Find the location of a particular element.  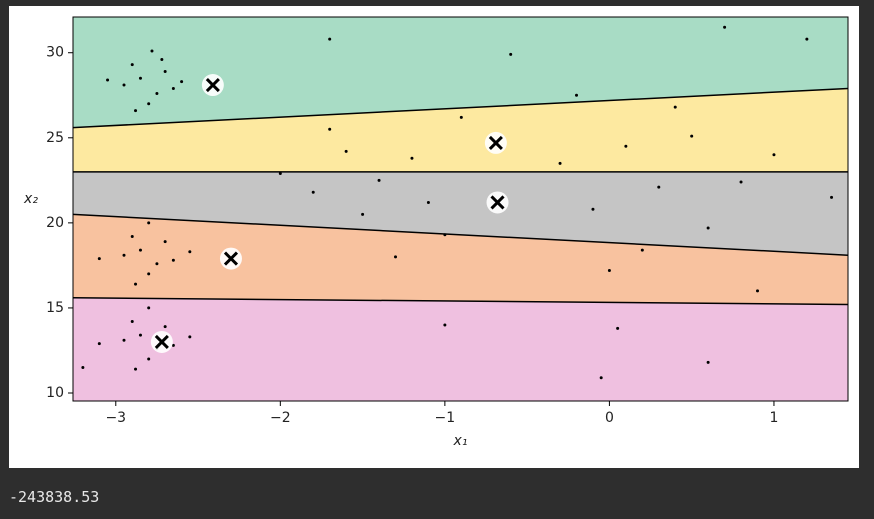

x-tick-label: 0 is located at coordinates (609, 418).